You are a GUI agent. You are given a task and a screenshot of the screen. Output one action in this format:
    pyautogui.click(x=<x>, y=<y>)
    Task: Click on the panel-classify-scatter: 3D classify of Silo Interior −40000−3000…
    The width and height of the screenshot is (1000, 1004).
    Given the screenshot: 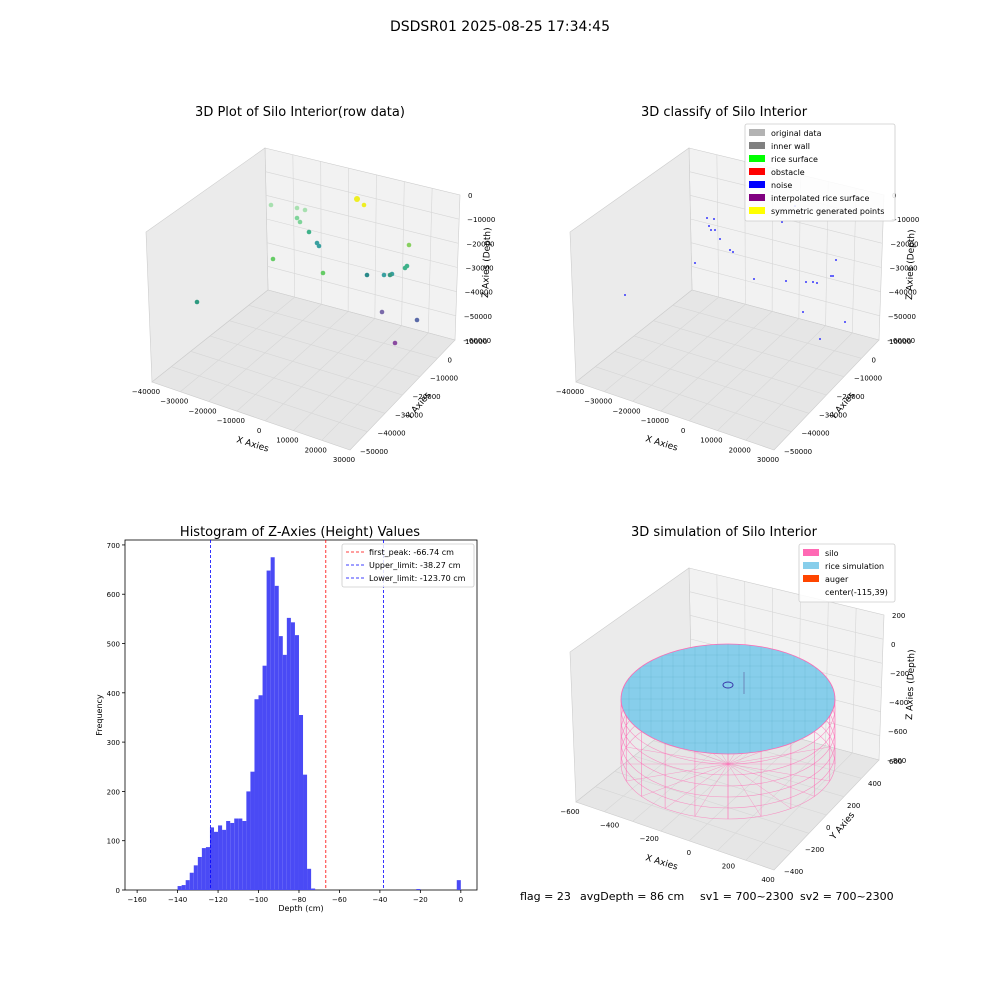 What is the action you would take?
    pyautogui.click(x=737, y=284)
    